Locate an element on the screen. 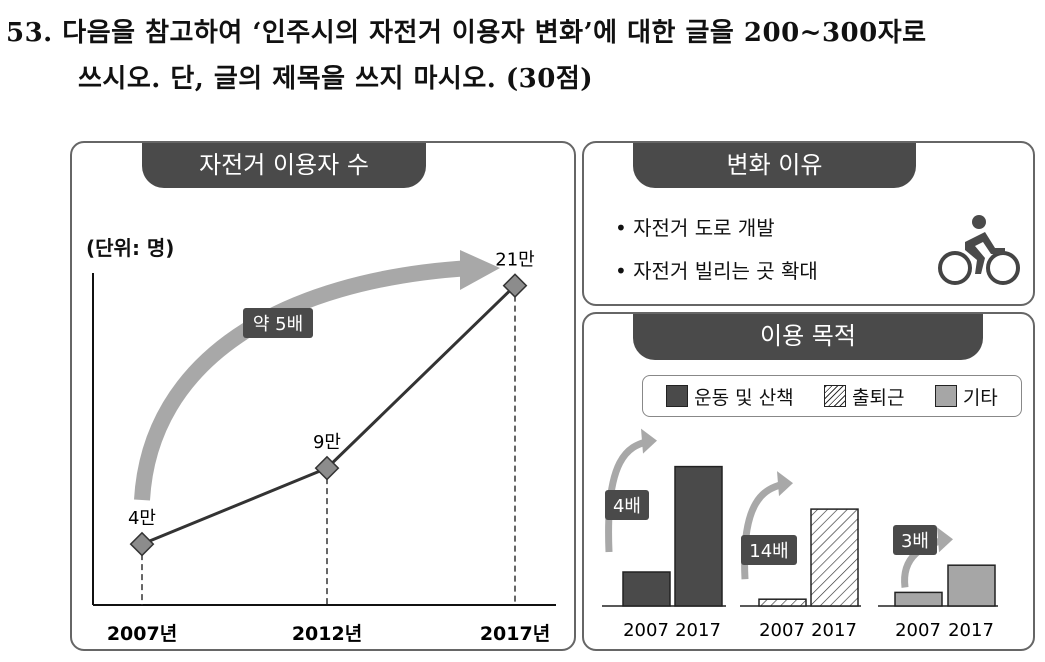 Image resolution: width=1045 pixels, height=662 pixels. legend-item-other: 기타 is located at coordinates (966, 396).